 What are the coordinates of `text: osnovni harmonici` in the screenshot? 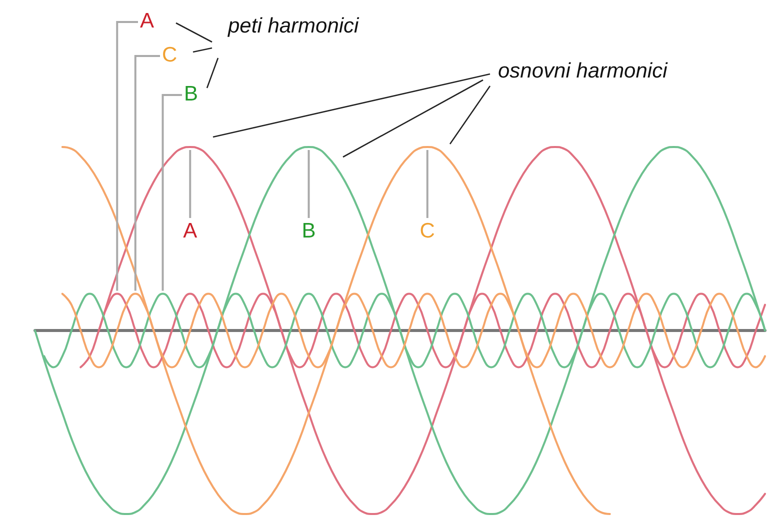 It's located at (583, 71).